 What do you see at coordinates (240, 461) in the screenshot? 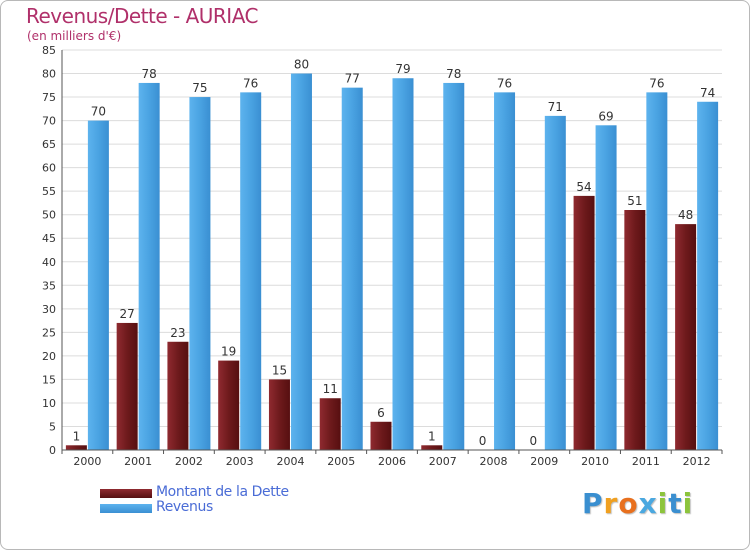
I see `x-tick-label-2003: 2003` at bounding box center [240, 461].